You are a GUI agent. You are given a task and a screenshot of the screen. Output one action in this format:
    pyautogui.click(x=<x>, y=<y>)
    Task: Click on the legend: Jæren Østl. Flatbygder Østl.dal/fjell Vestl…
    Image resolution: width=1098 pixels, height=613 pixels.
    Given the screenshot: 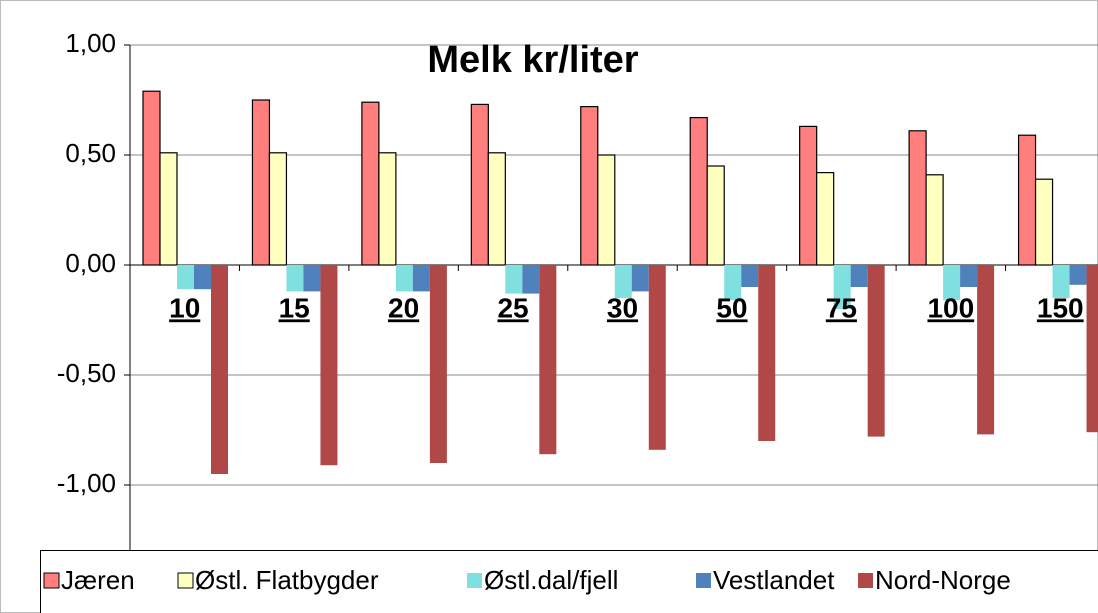 What is the action you would take?
    pyautogui.click(x=527, y=580)
    